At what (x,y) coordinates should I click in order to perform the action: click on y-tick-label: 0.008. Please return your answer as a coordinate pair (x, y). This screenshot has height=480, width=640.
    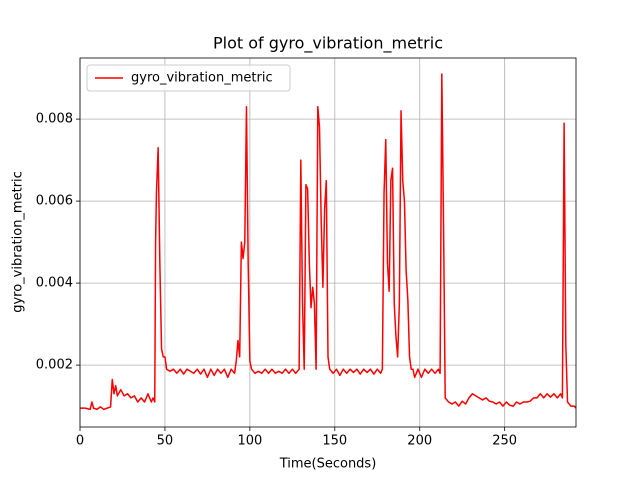
    Looking at the image, I should click on (54, 119).